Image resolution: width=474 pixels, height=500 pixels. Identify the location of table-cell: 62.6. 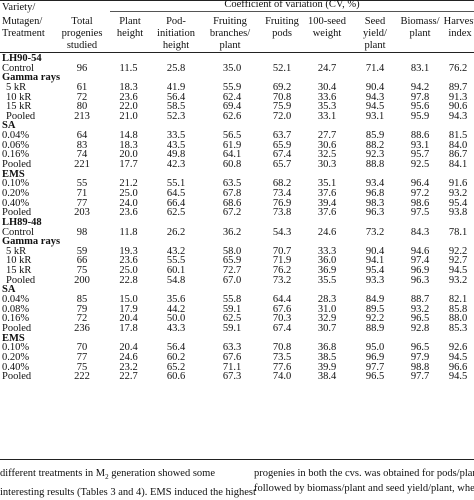
(232, 116).